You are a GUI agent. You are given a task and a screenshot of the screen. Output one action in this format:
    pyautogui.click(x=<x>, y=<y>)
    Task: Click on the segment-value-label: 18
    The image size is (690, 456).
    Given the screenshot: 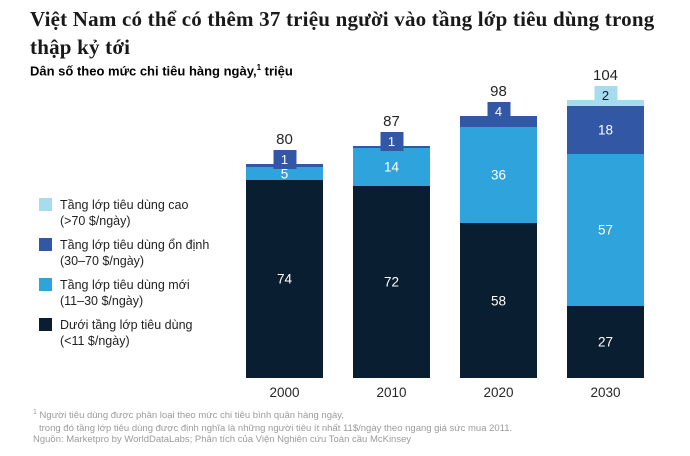 What is the action you would take?
    pyautogui.click(x=605, y=130)
    